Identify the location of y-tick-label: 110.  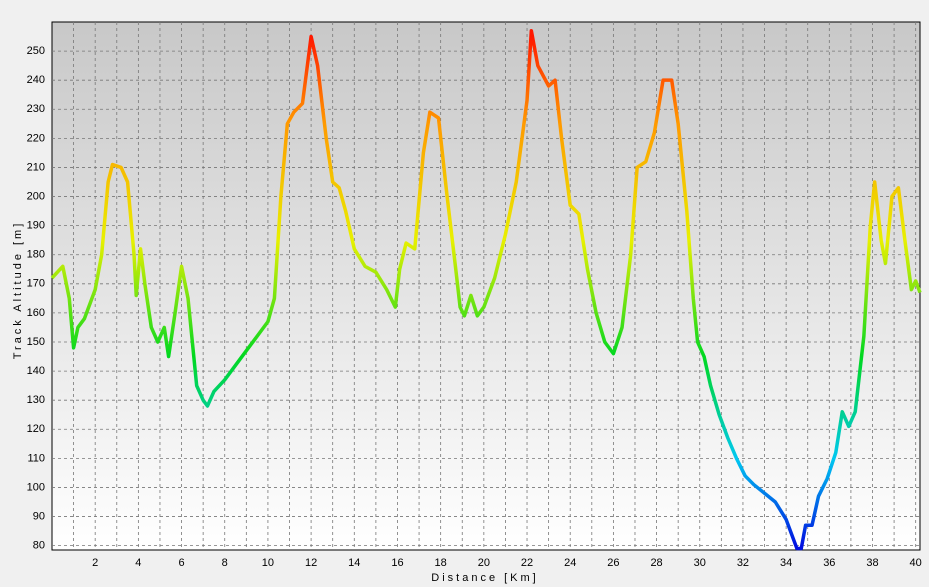
(36, 458).